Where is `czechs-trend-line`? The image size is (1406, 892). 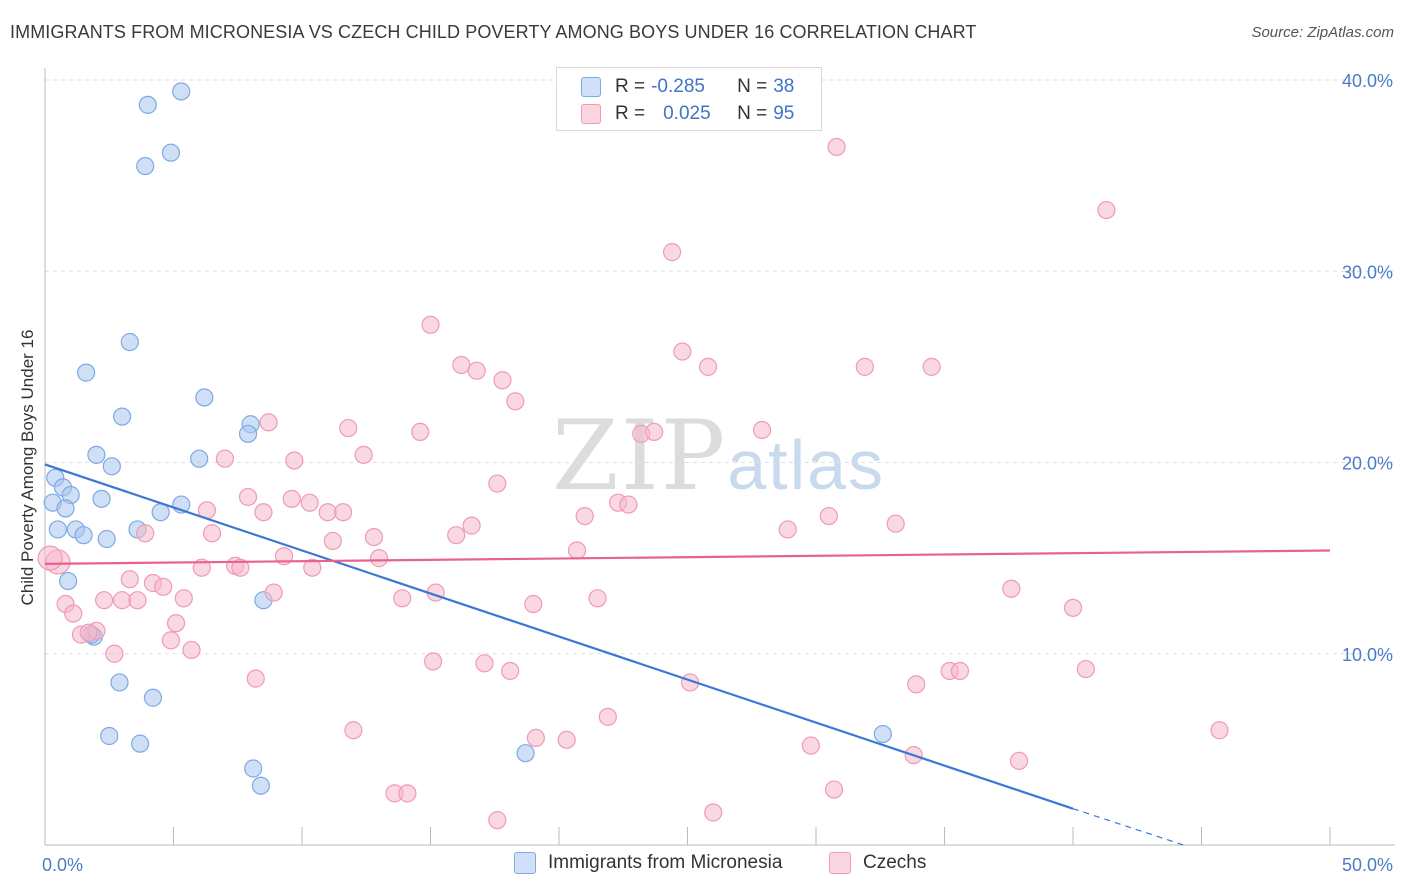 czechs-trend-line is located at coordinates (687, 557).